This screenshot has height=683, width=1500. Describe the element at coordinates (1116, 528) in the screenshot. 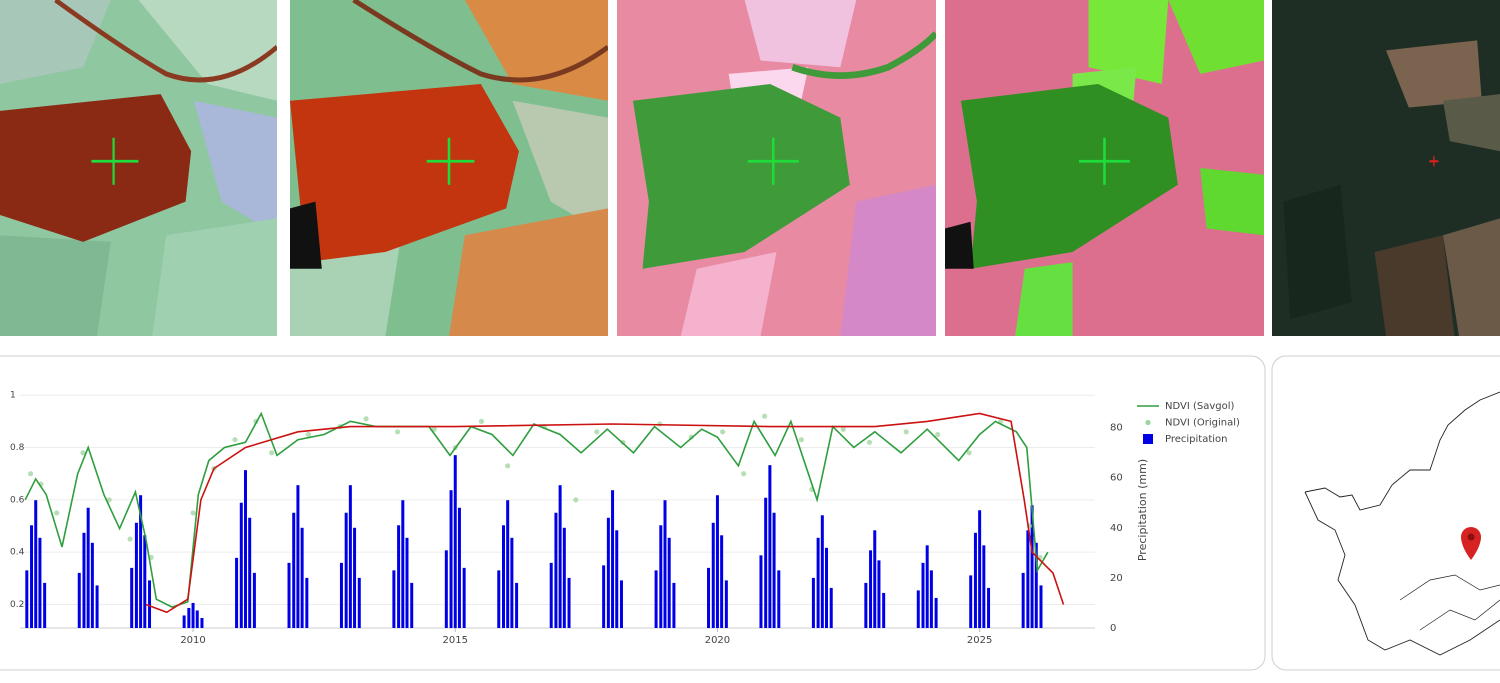

I see `y2-tick-label: 40` at that location.